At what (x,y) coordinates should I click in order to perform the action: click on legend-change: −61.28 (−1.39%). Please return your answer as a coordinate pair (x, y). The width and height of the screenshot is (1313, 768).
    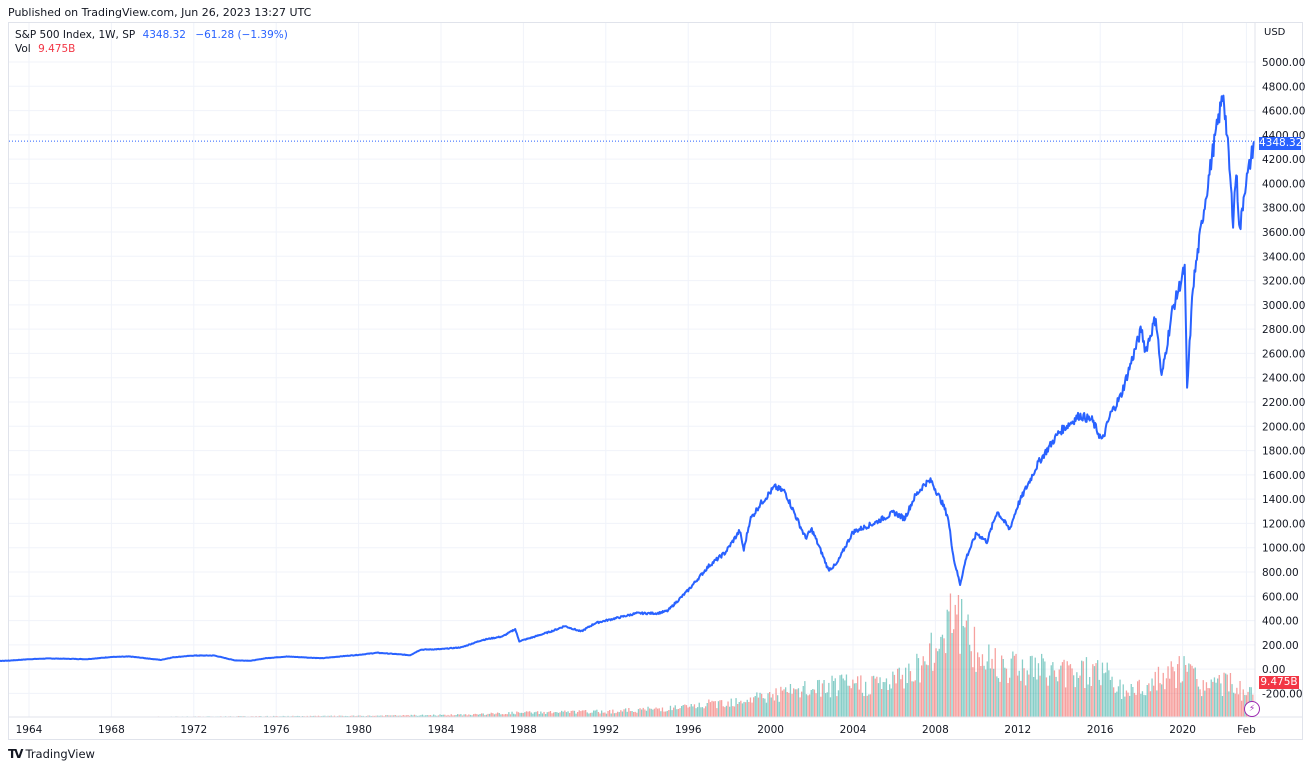
    Looking at the image, I should click on (241, 35).